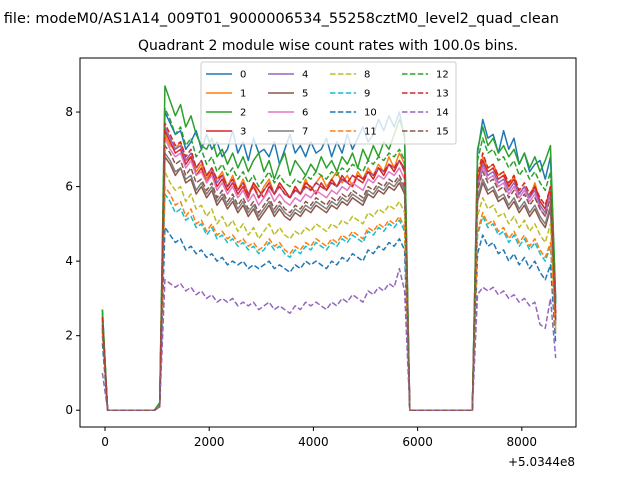 The image size is (640, 480). Describe the element at coordinates (69, 187) in the screenshot. I see `y-tick-label-6: 6` at that location.